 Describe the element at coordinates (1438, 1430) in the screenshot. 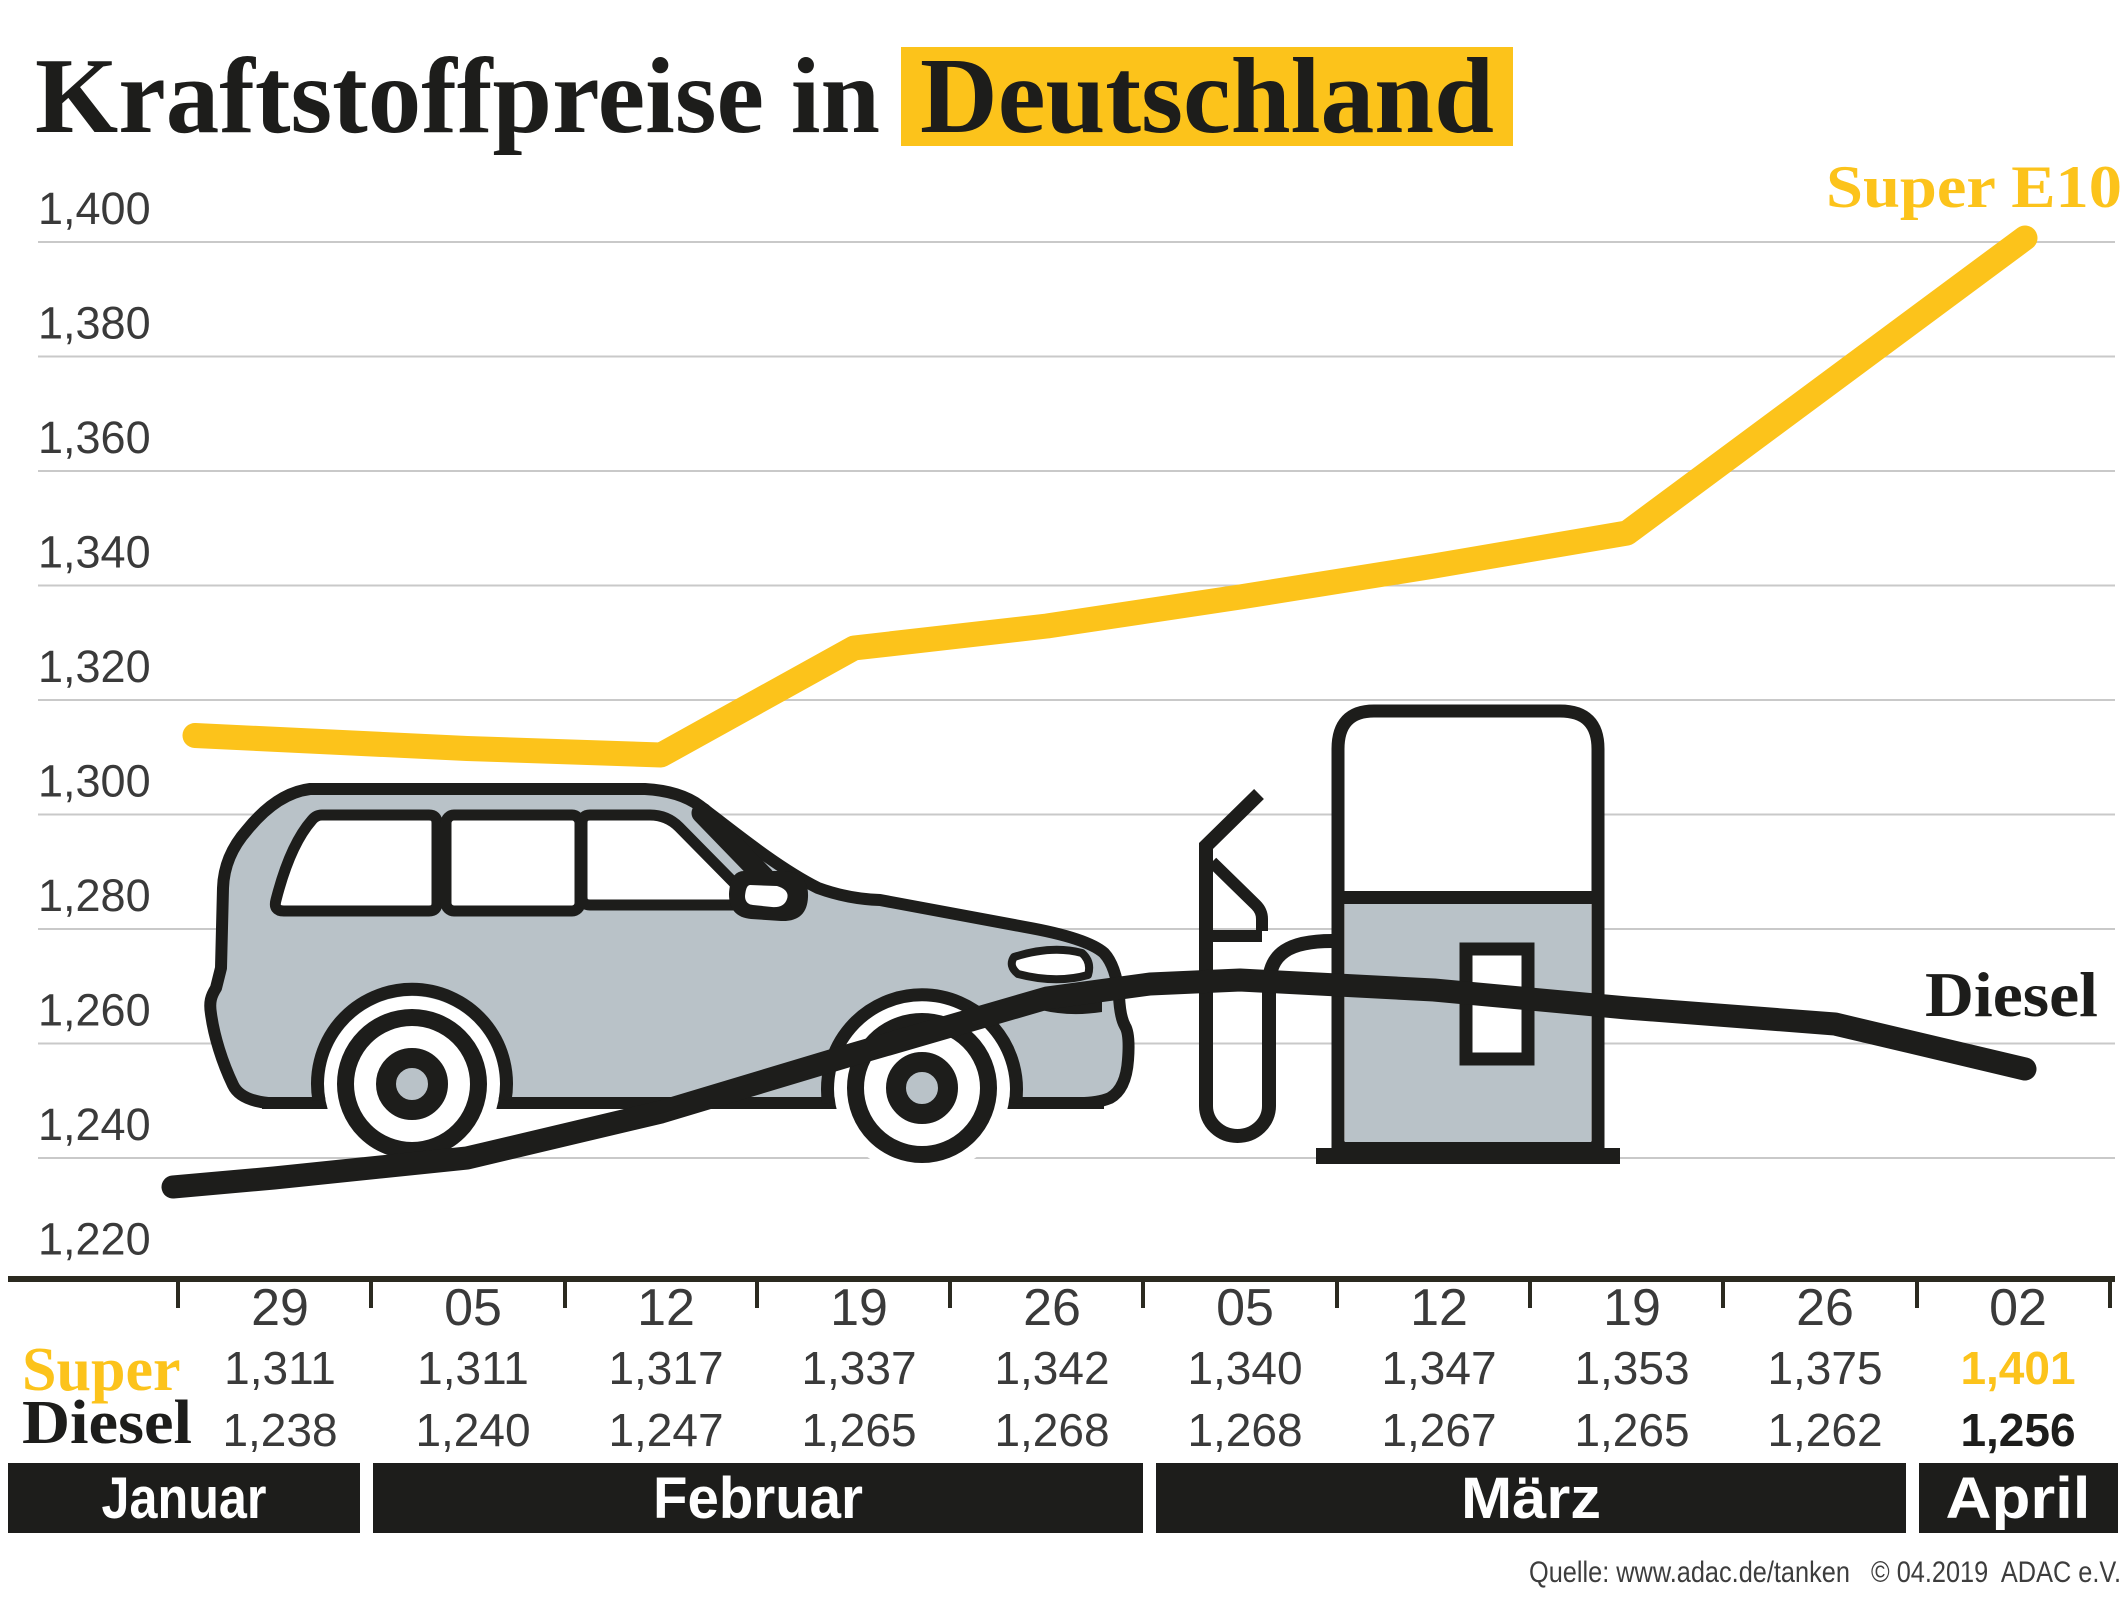

I see `svg-text: 1,267` at that location.